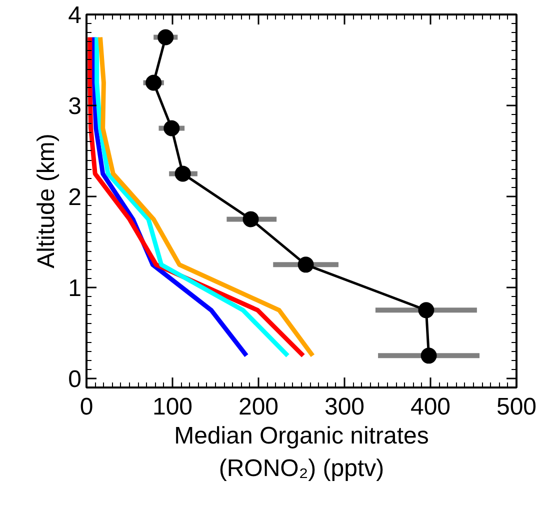 Image resolution: width=546 pixels, height=512 pixels. Describe the element at coordinates (46, 201) in the screenshot. I see `y-axis-title: Altitude (km)` at that location.